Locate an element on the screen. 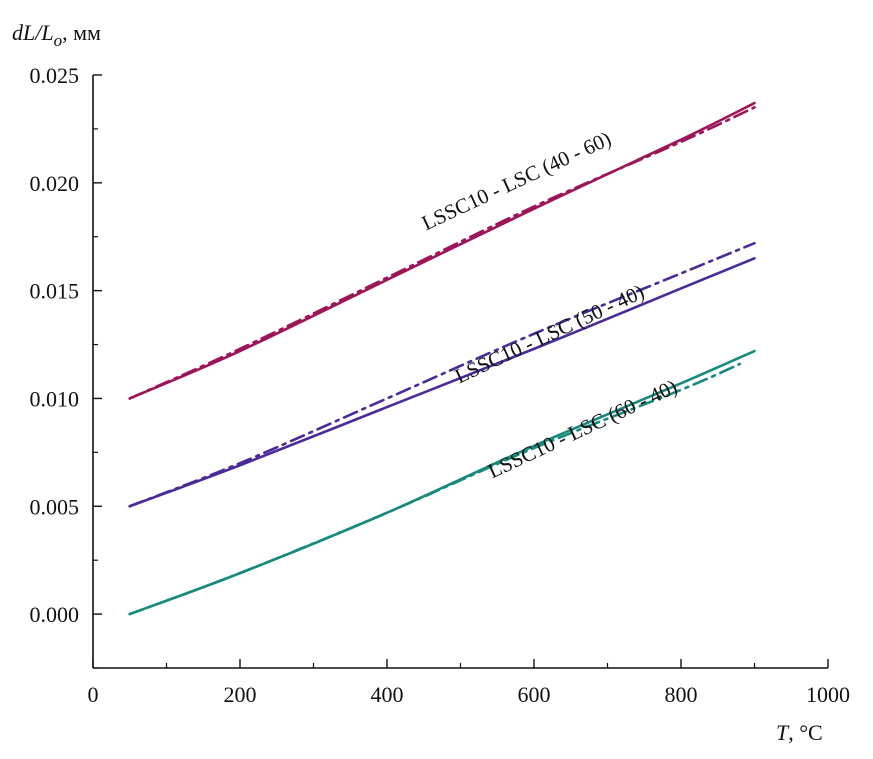 This screenshot has height=759, width=873. x-tick-label: 1000 is located at coordinates (828, 694).